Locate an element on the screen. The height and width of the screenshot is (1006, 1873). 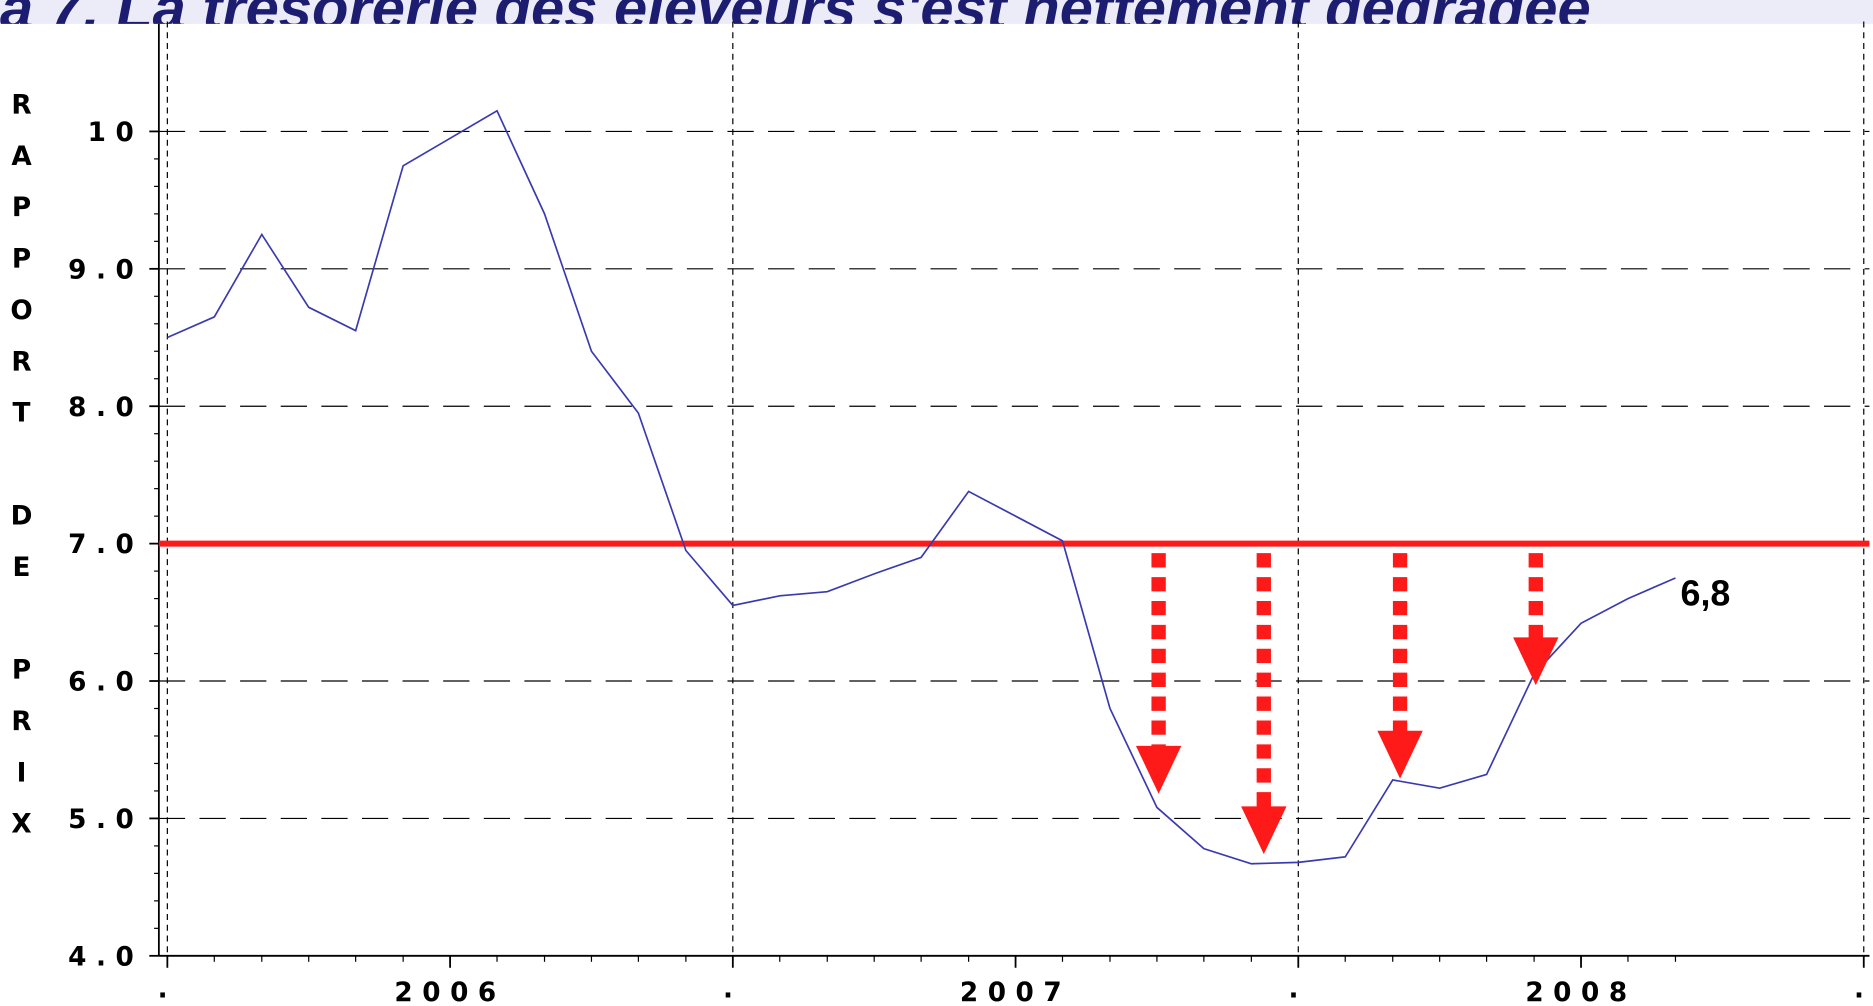
x-period-label: 2006 is located at coordinates (449, 992).